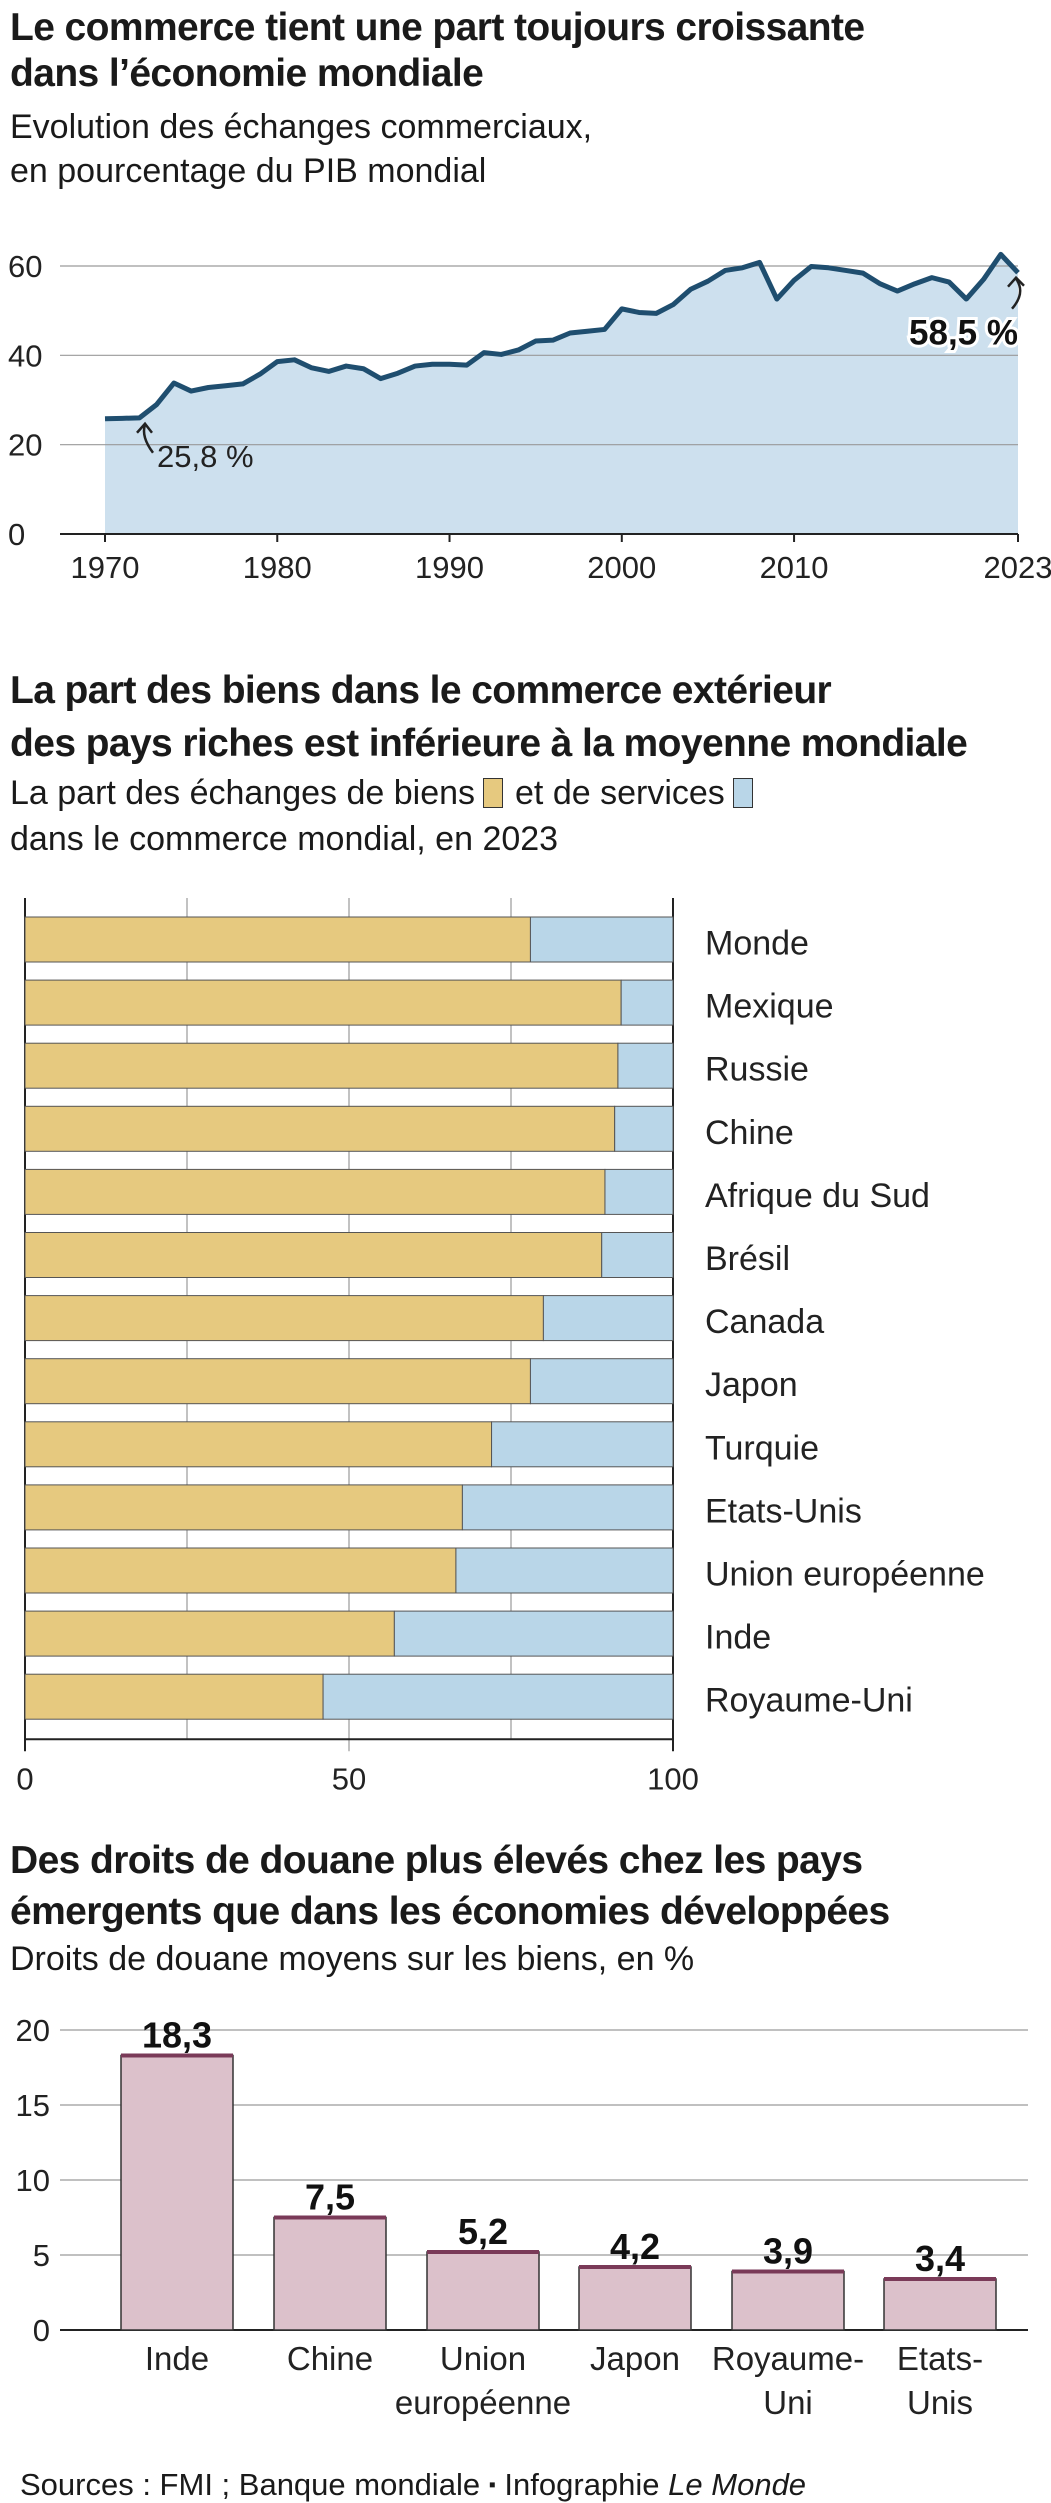  What do you see at coordinates (562, 336) in the screenshot?
I see `trade-line-series` at bounding box center [562, 336].